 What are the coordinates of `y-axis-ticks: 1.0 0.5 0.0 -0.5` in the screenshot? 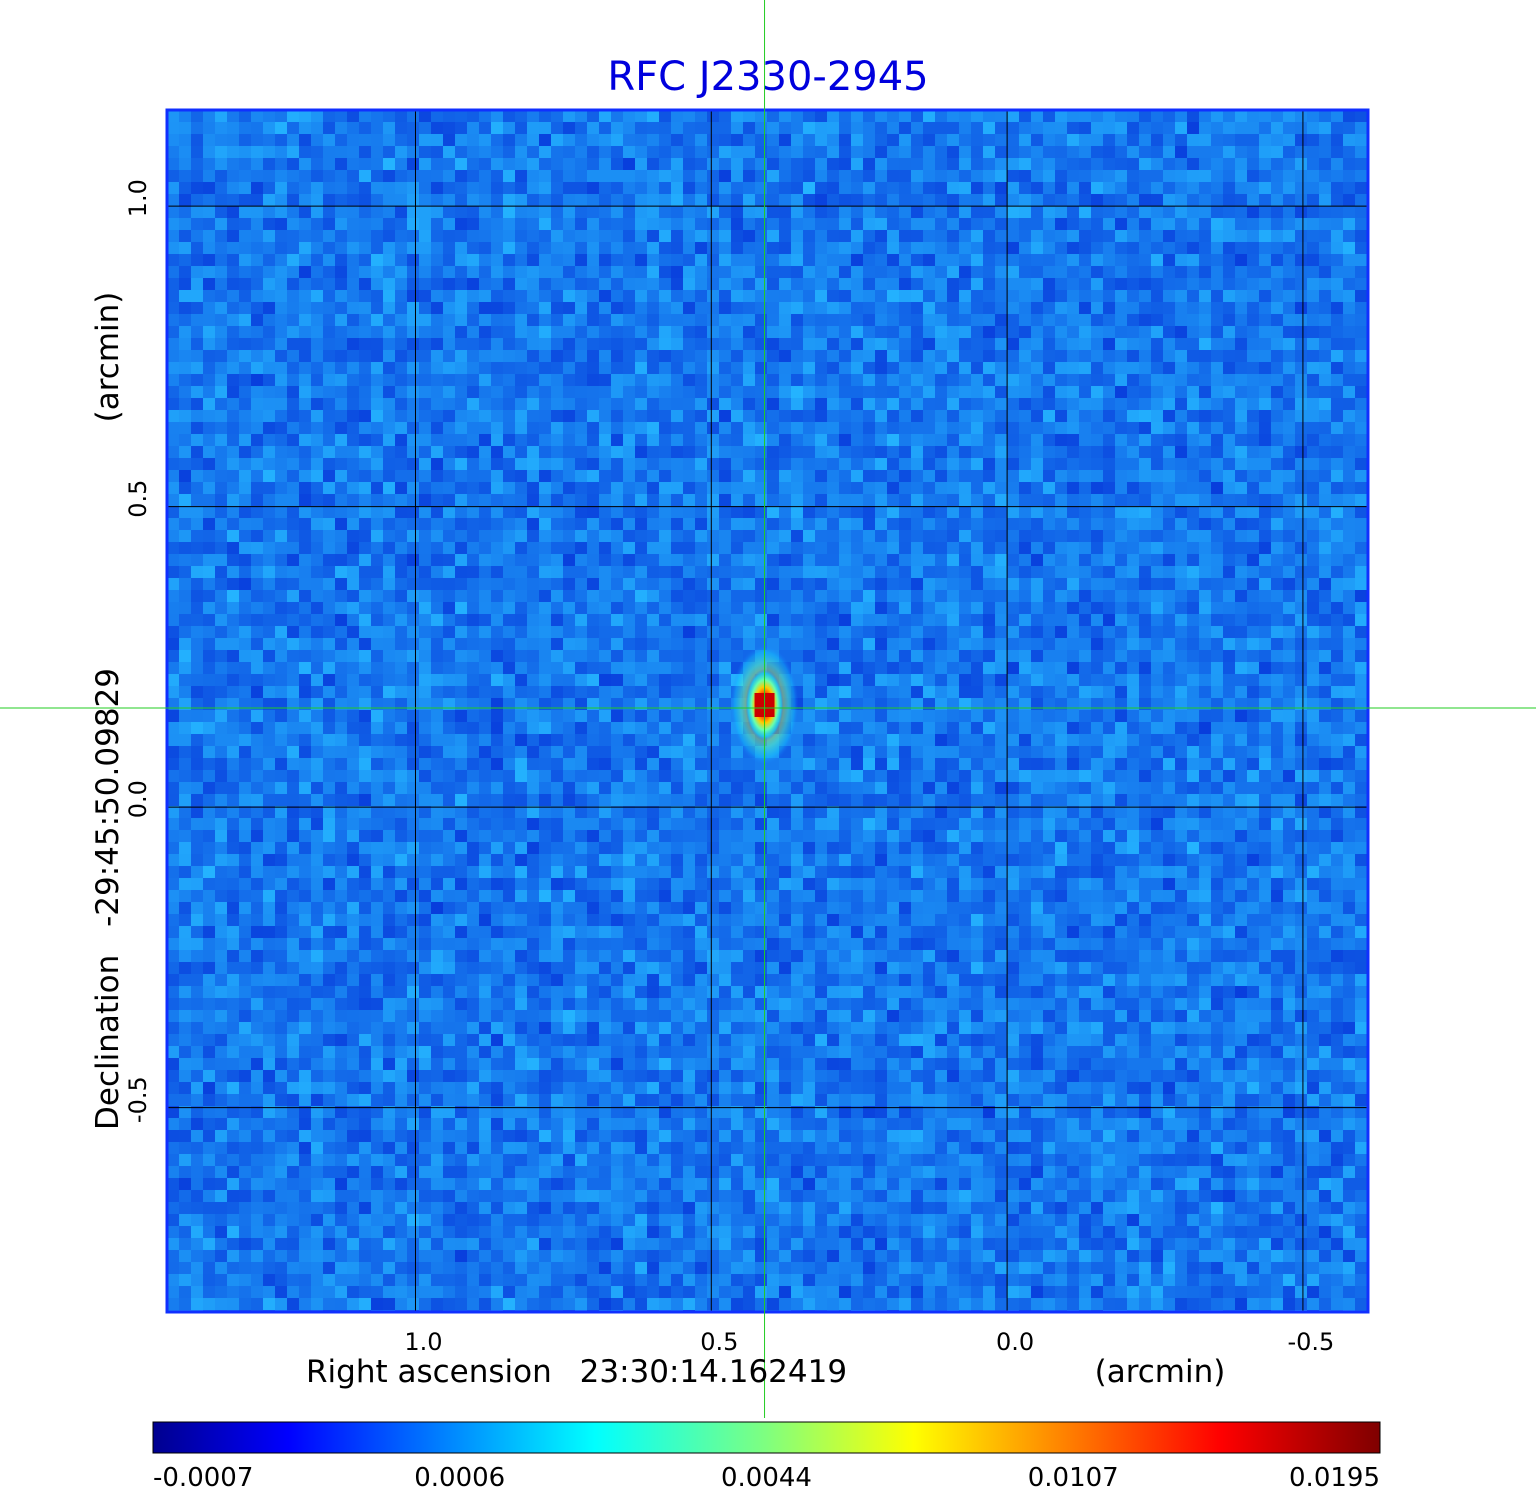 It's located at (138, 651).